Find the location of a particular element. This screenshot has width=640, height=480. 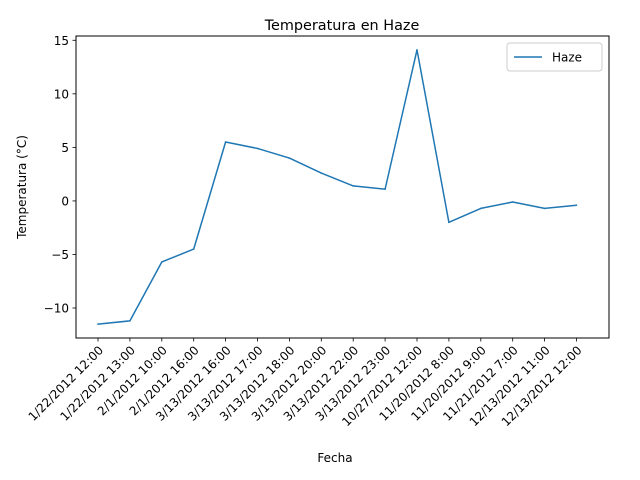

y-tick-label: 5 is located at coordinates (65, 148).